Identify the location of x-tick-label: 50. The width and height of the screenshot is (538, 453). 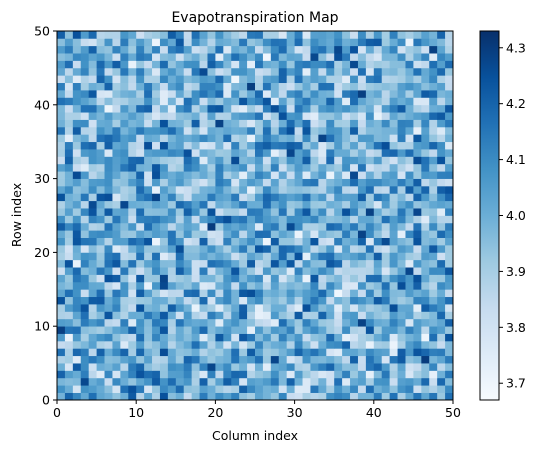
(453, 412).